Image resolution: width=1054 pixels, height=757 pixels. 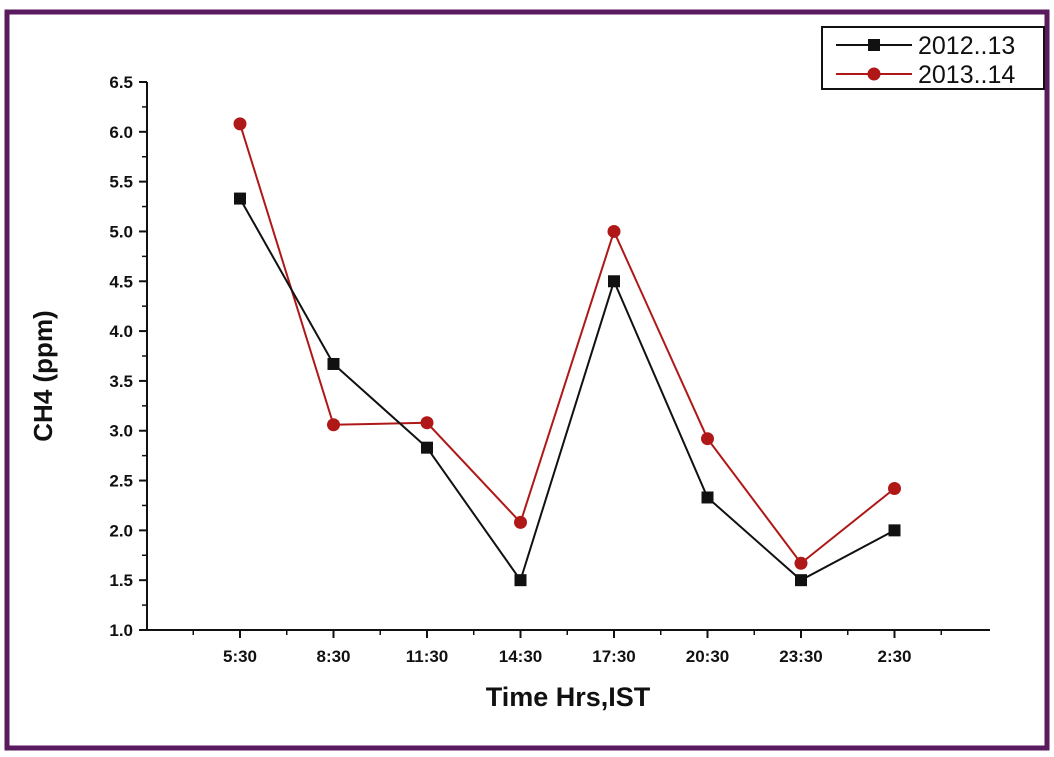 What do you see at coordinates (567, 648) in the screenshot?
I see `x-ticks: 5:30 8:30 11:30 14:30 17:30 20:30 23:30 2:30` at bounding box center [567, 648].